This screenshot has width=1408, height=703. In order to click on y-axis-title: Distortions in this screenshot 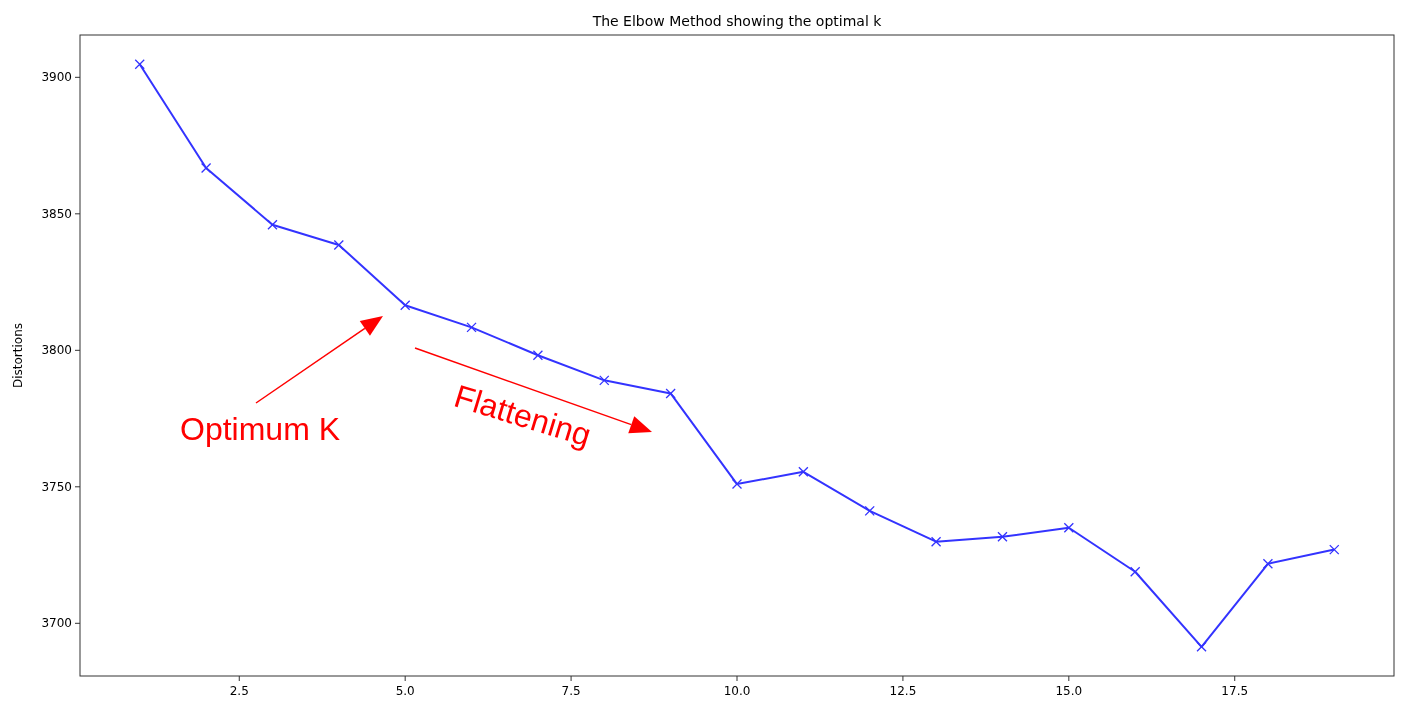, I will do `click(18, 355)`.